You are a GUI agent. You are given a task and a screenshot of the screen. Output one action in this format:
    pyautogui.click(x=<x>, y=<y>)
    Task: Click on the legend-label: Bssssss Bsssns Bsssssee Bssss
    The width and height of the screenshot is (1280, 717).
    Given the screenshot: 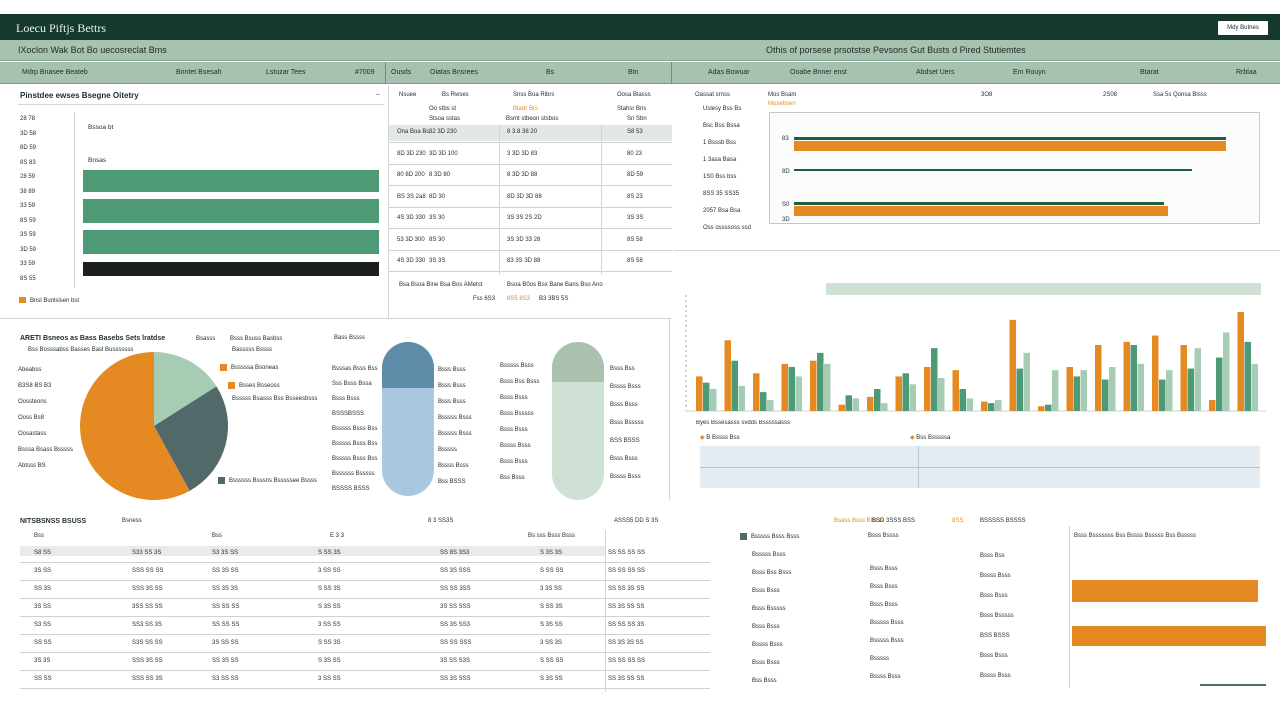 What is the action you would take?
    pyautogui.click(x=273, y=481)
    